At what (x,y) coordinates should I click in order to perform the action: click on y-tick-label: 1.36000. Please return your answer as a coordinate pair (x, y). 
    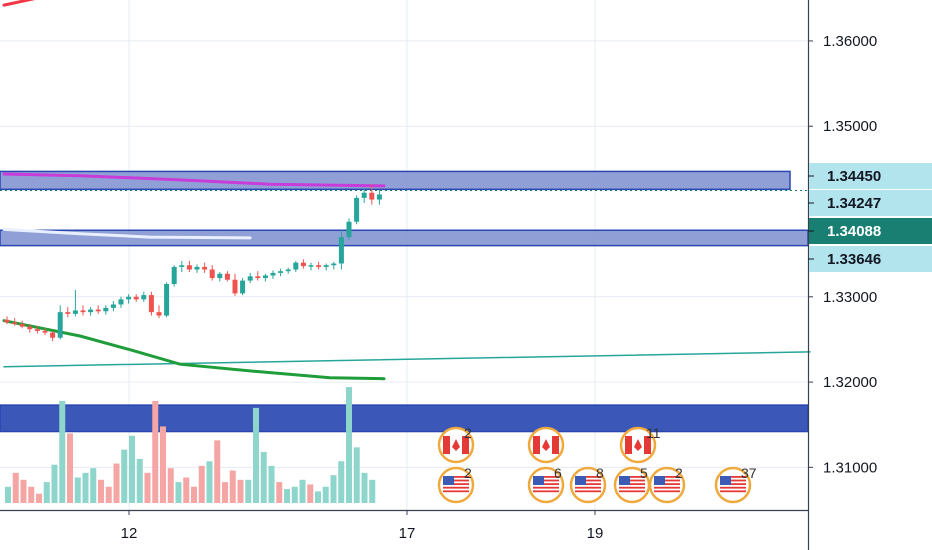
    Looking at the image, I should click on (850, 41).